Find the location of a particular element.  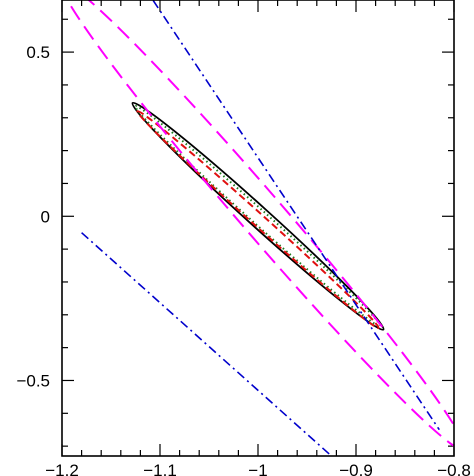

y-tick-label: −0.5 is located at coordinates (33, 380).